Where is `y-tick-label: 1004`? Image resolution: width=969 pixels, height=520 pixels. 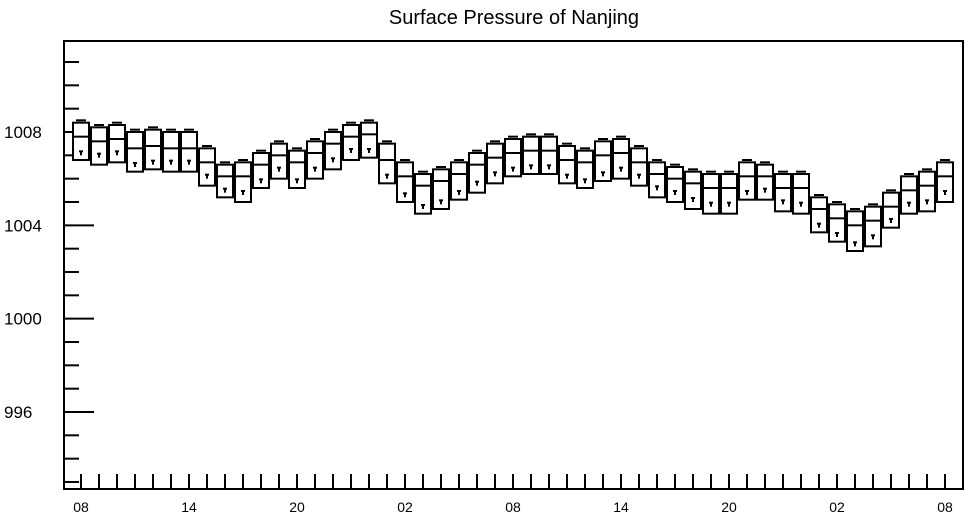 y-tick-label: 1004 is located at coordinates (23, 225).